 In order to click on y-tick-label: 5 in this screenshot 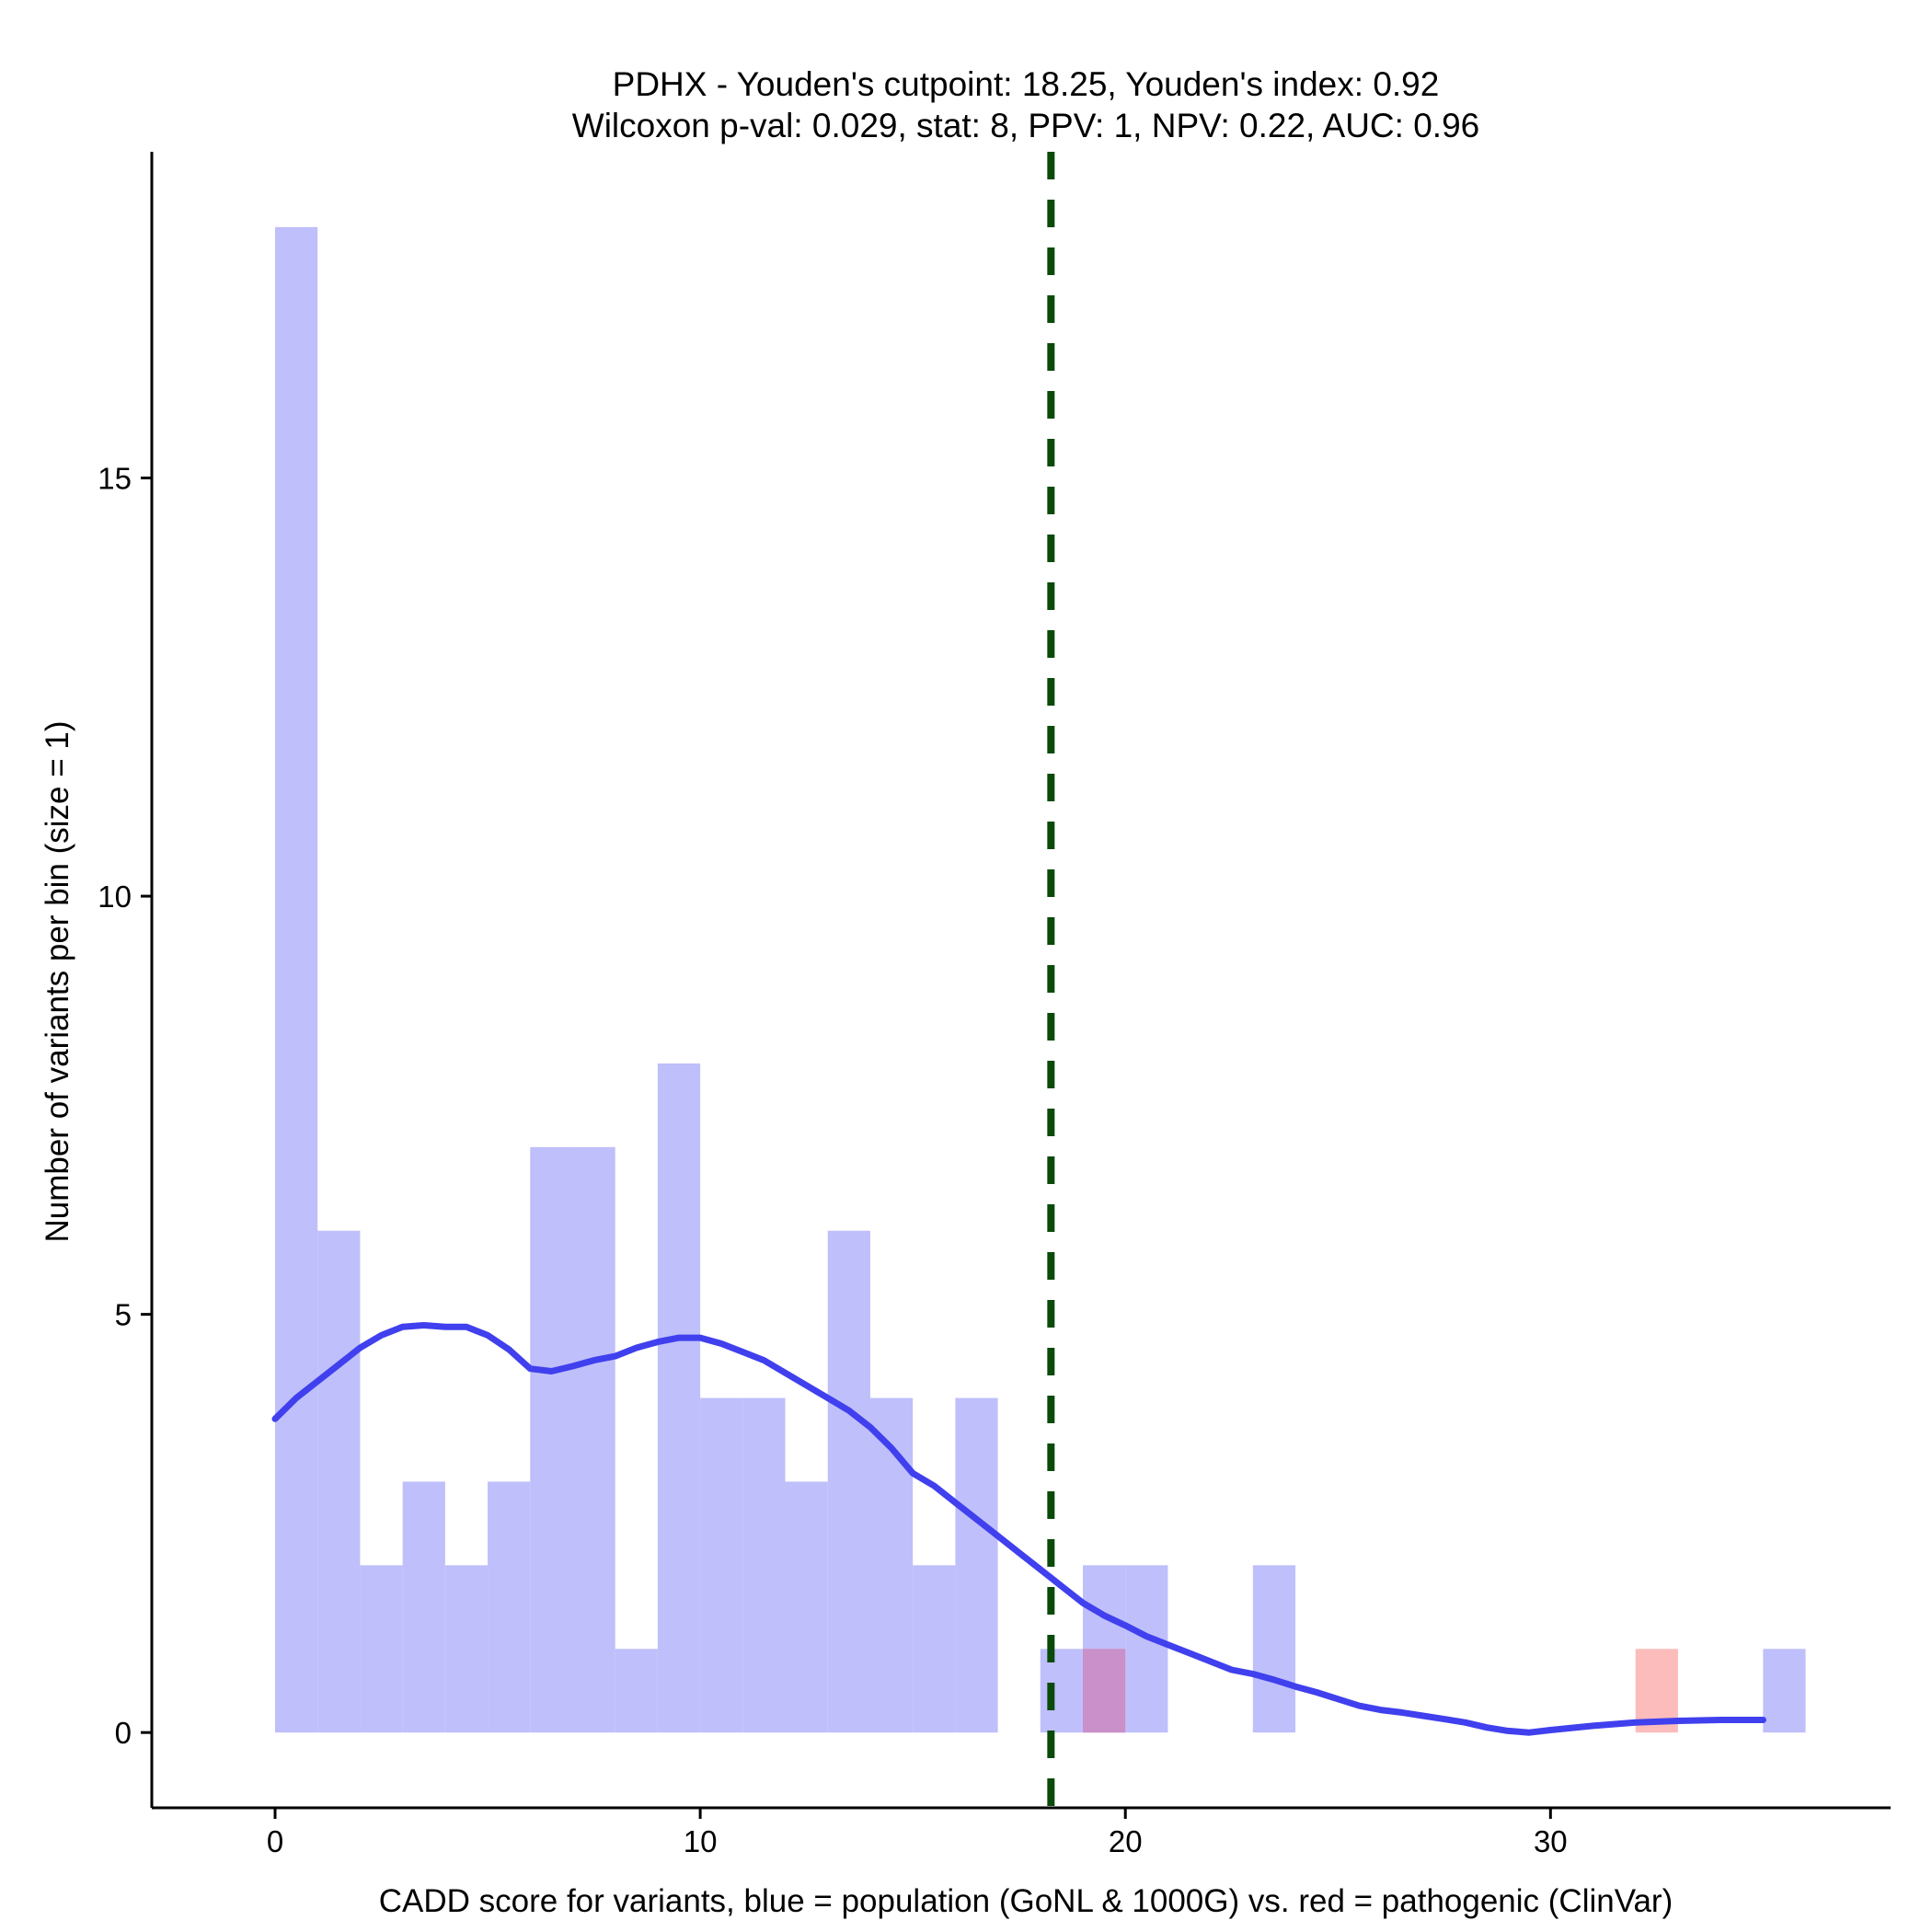, I will do `click(123, 1315)`.